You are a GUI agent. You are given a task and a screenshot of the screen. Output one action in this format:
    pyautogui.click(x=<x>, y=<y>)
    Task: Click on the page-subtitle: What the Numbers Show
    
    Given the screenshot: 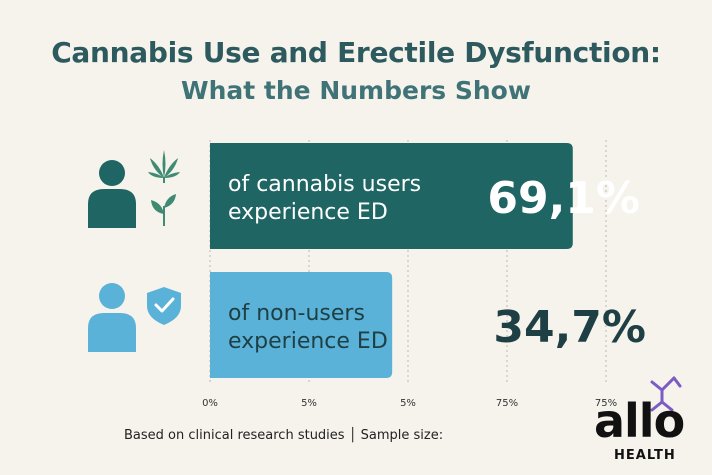 What is the action you would take?
    pyautogui.click(x=356, y=90)
    